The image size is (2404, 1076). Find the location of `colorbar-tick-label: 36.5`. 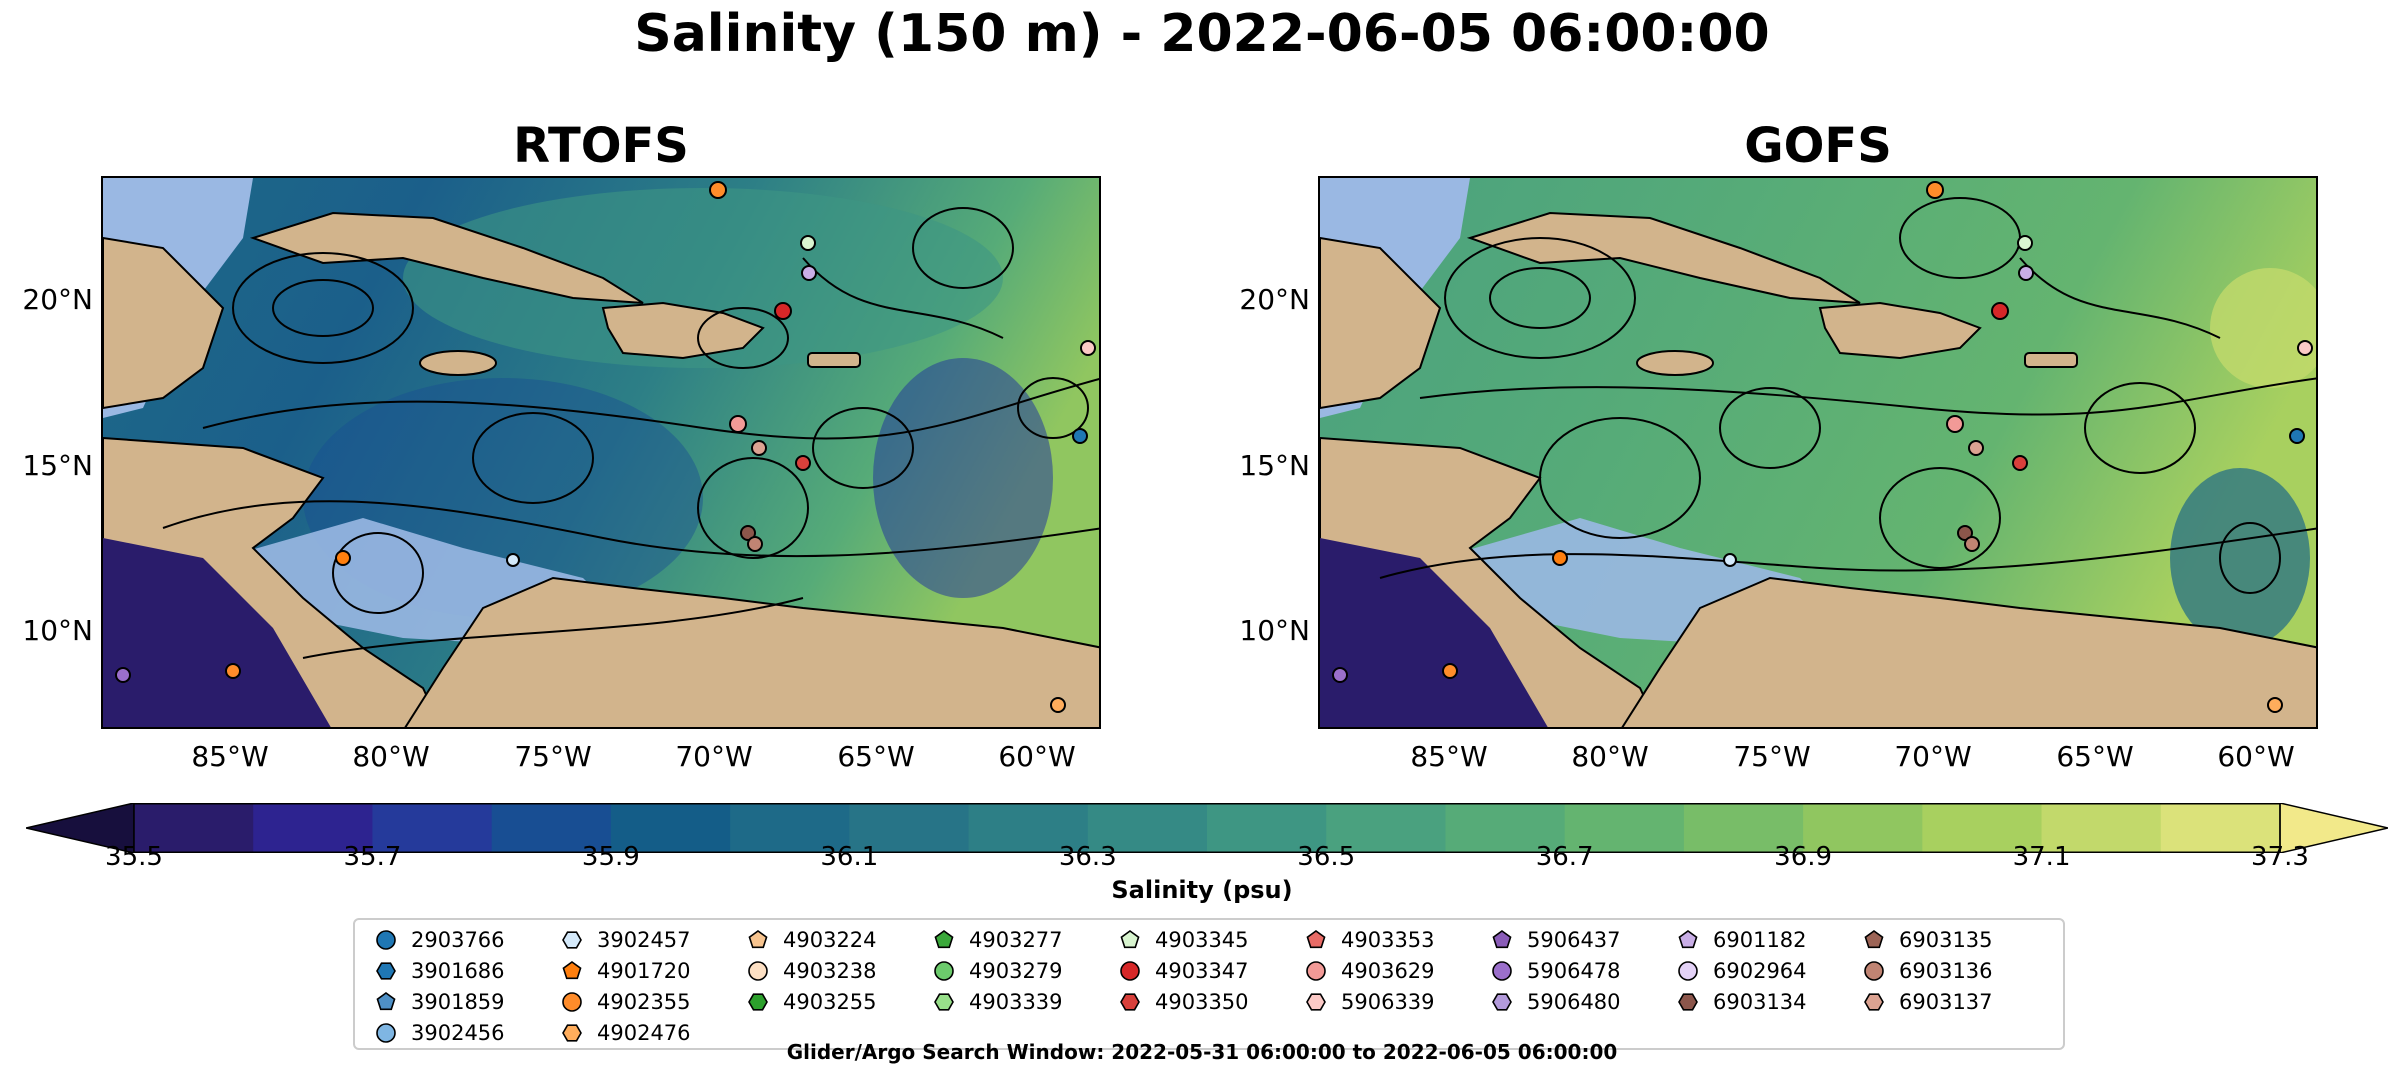

colorbar-tick-label: 36.5 is located at coordinates (1326, 857).